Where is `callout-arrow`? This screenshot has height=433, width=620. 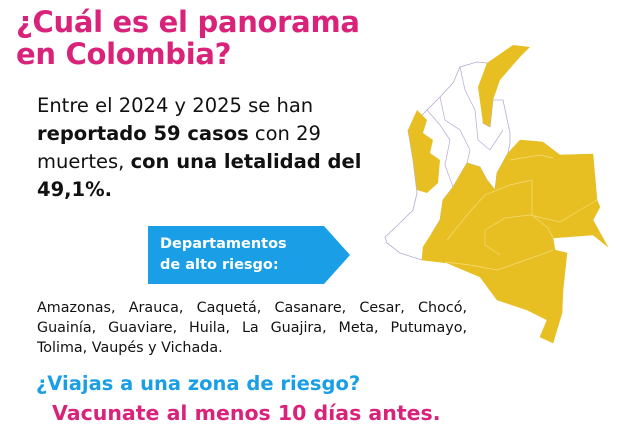
callout-arrow is located at coordinates (249, 255).